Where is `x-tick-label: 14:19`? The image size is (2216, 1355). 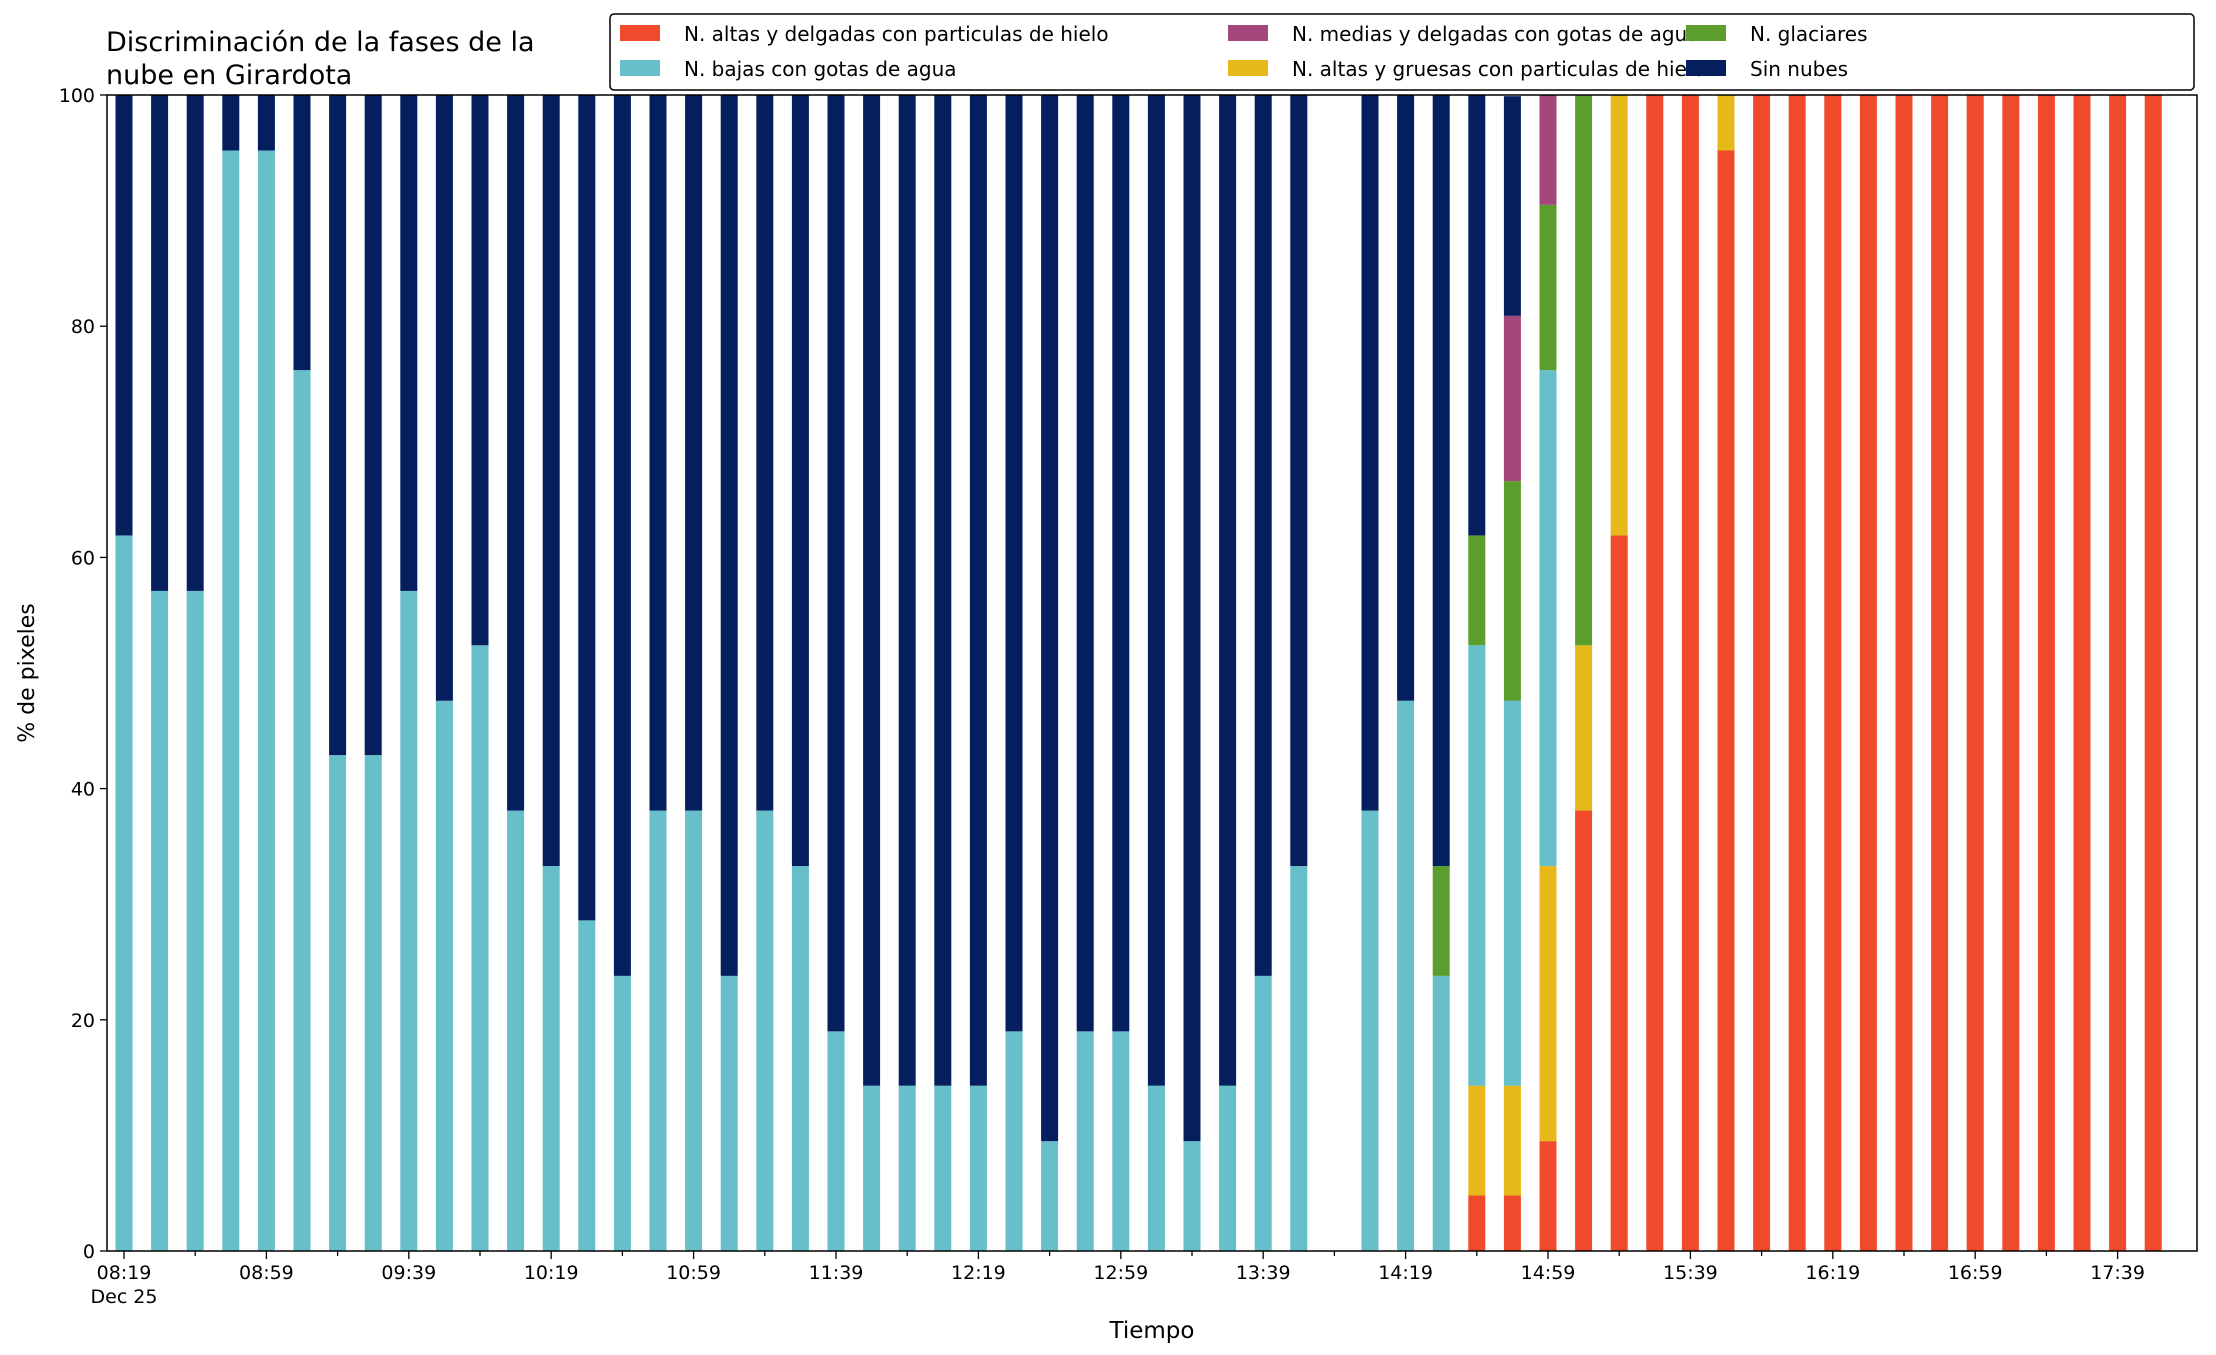 x-tick-label: 14:19 is located at coordinates (1405, 1273).